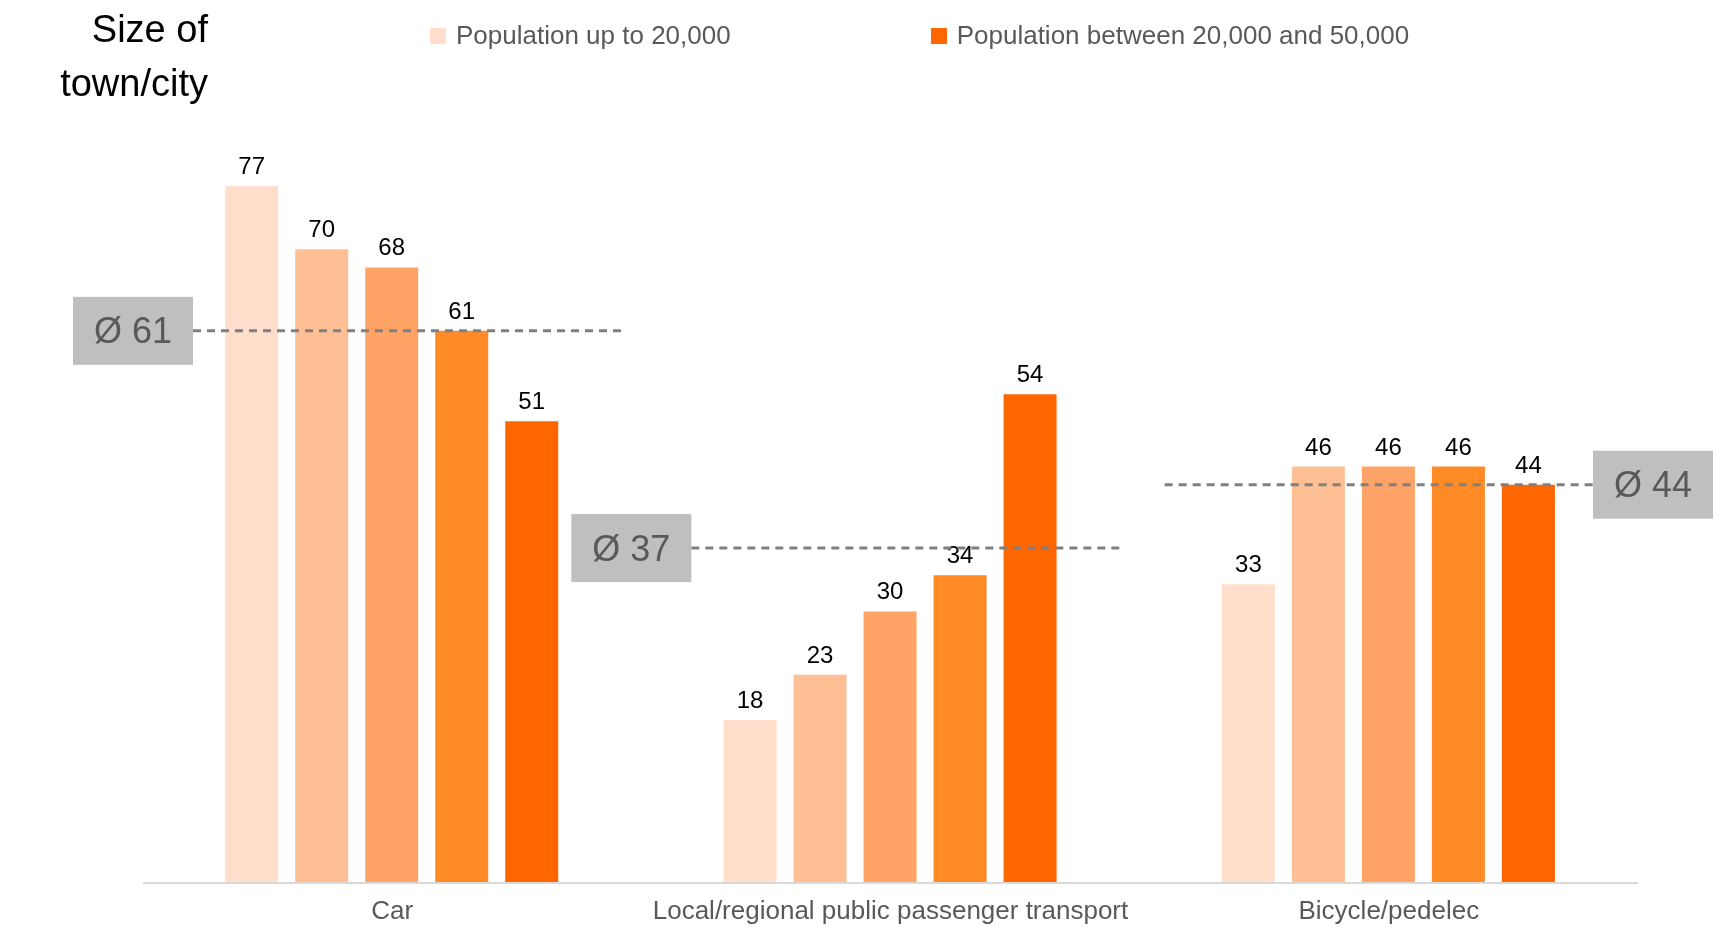 This screenshot has height=944, width=1726. I want to click on legend-label: Population between 20,000 and 50,000, so click(1183, 35).